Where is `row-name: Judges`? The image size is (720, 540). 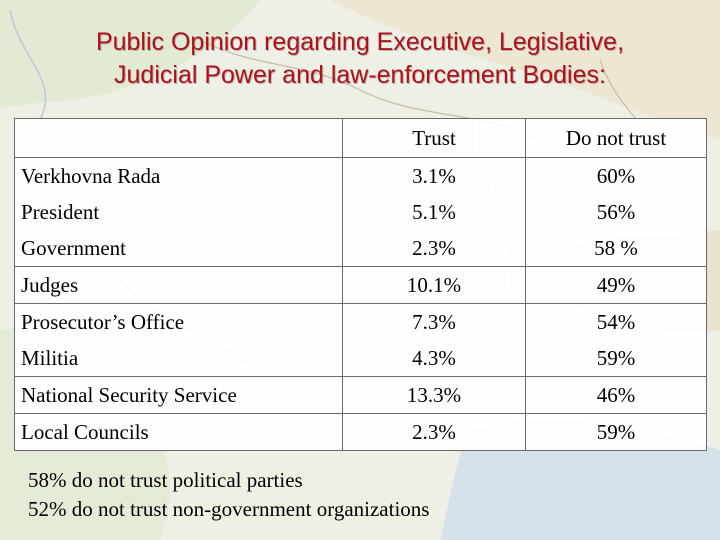
row-name: Judges is located at coordinates (178, 285).